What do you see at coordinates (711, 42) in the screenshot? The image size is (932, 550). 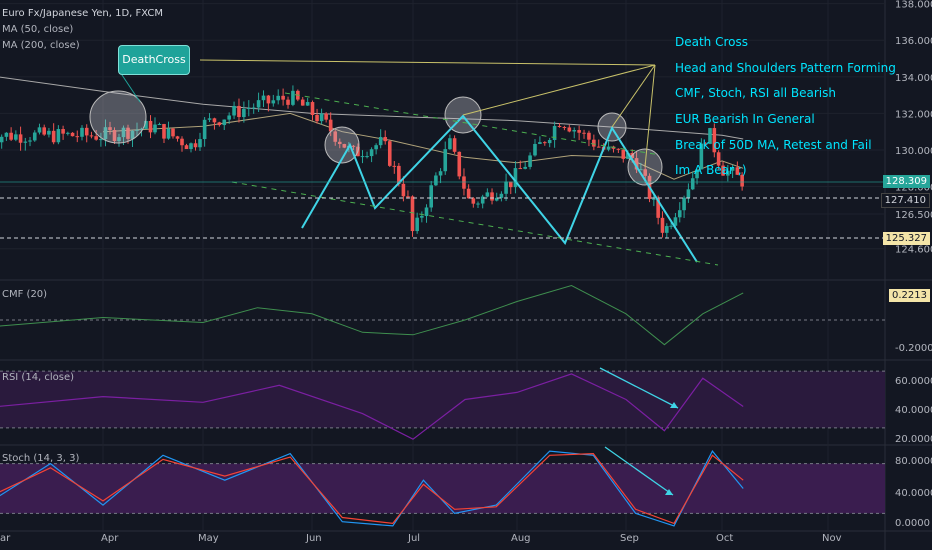 I see `annotation-death-cross: Death Cross` at bounding box center [711, 42].